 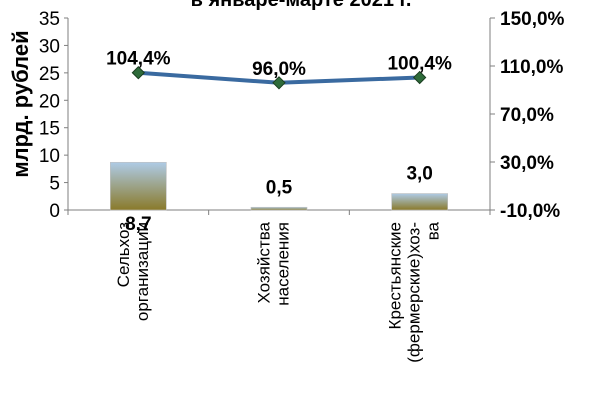 I want to click on category-label: Хозяйстванаселения, so click(x=274, y=263).